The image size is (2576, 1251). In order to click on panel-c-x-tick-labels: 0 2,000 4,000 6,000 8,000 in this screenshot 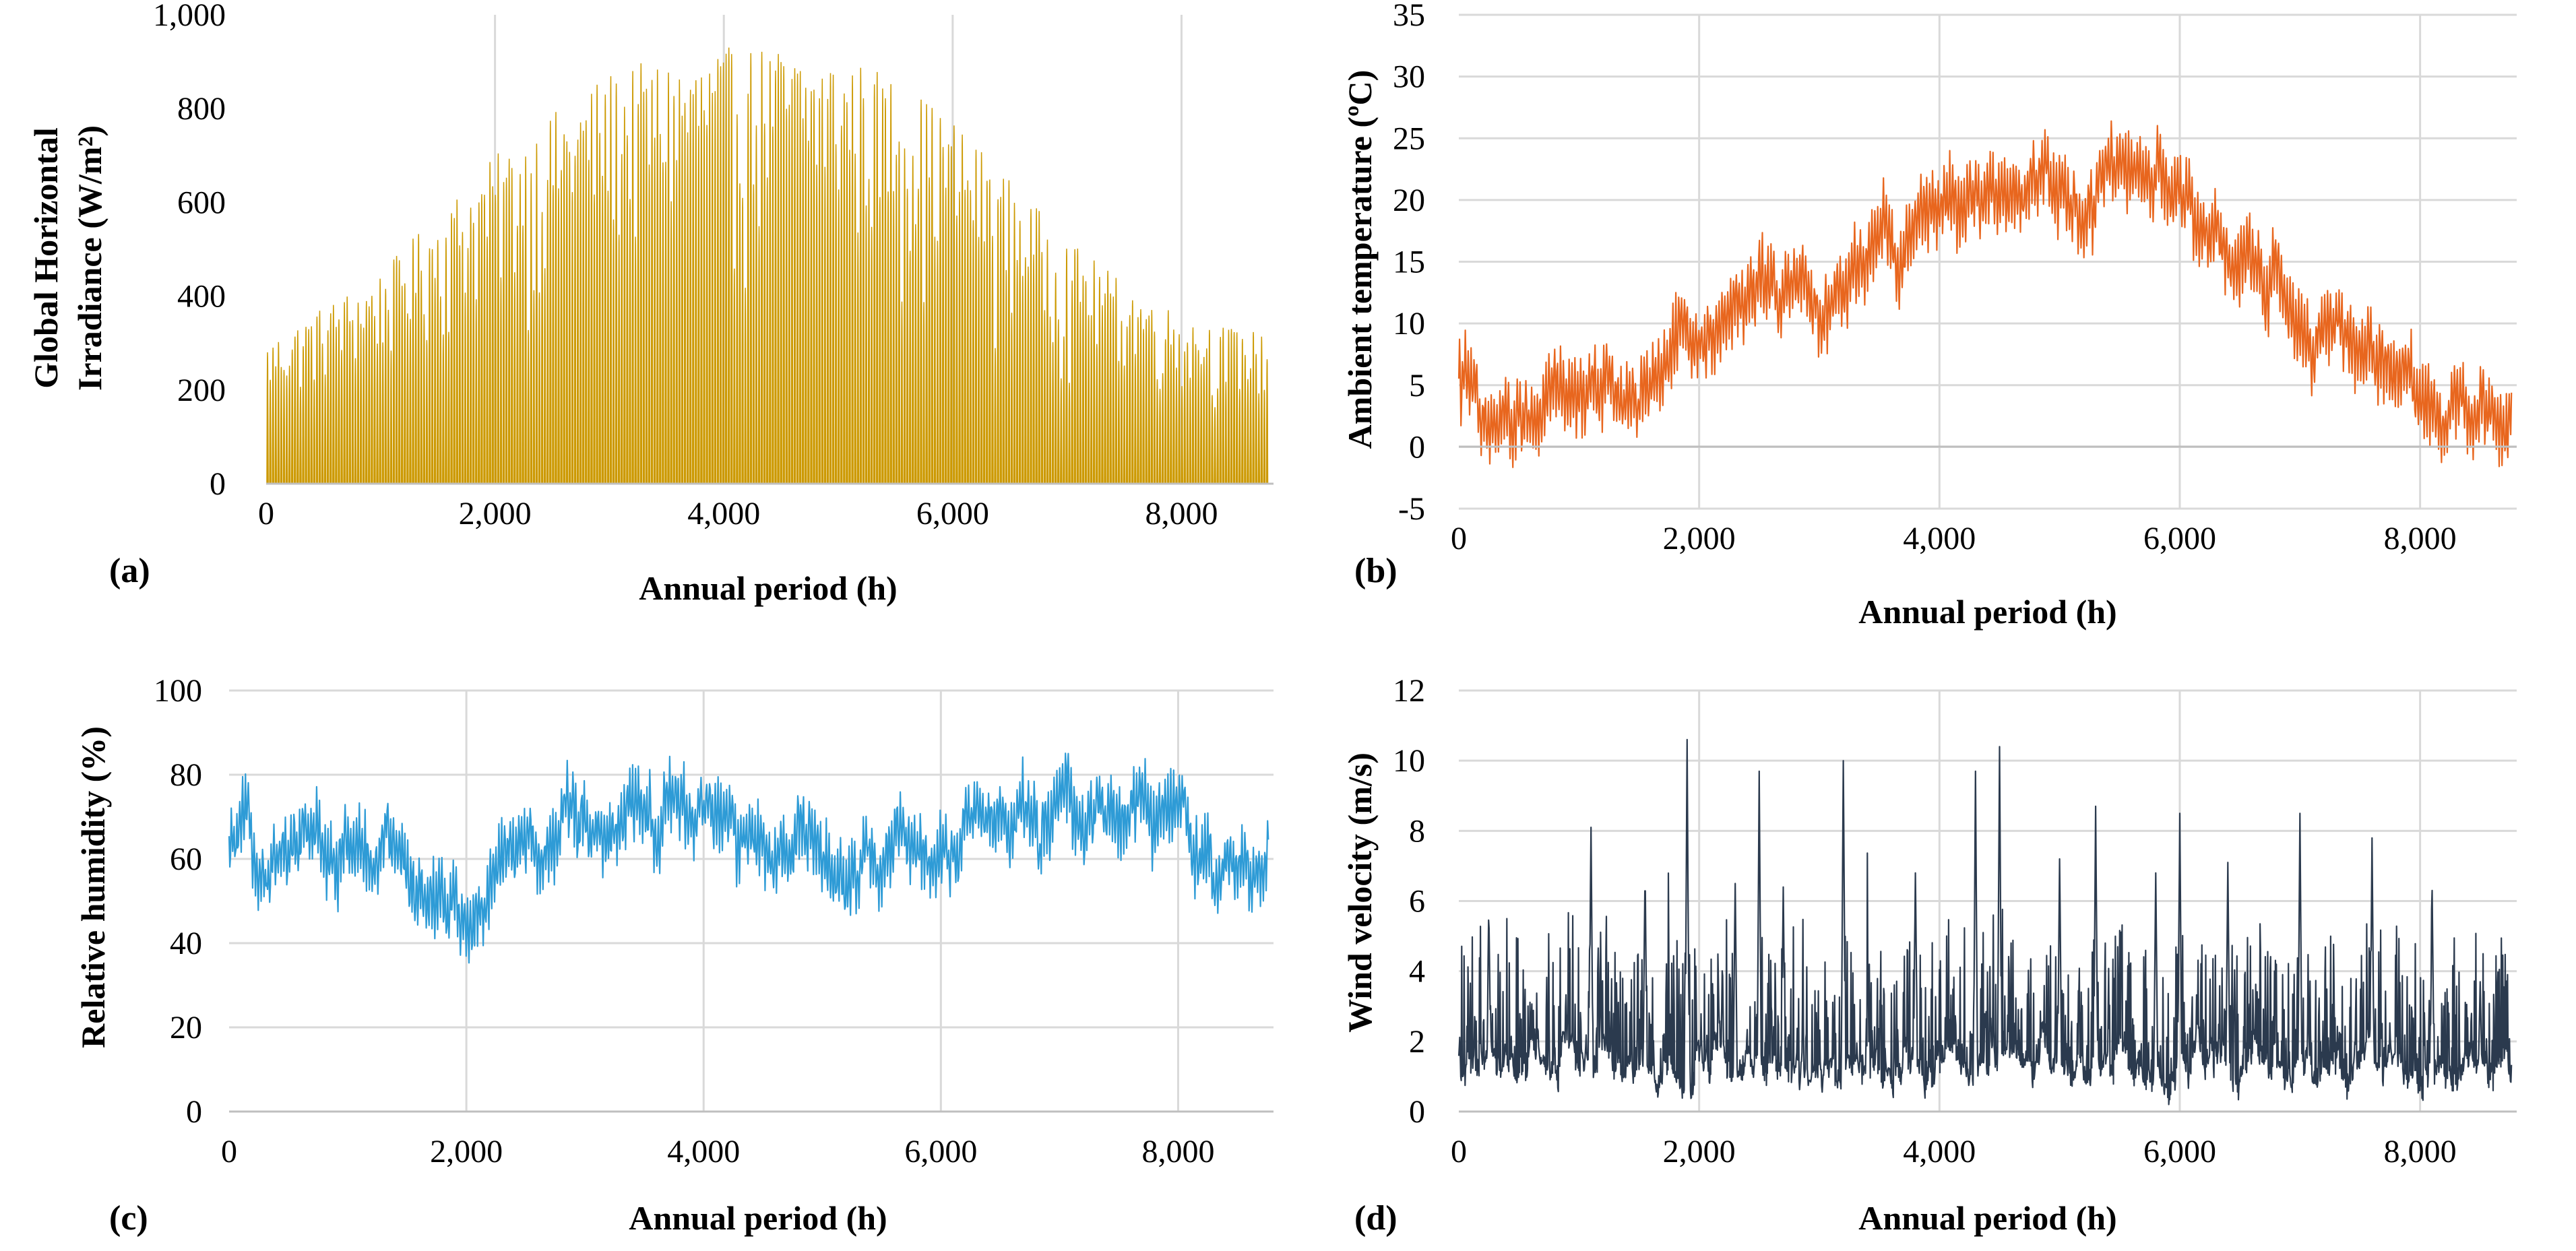, I will do `click(717, 1151)`.